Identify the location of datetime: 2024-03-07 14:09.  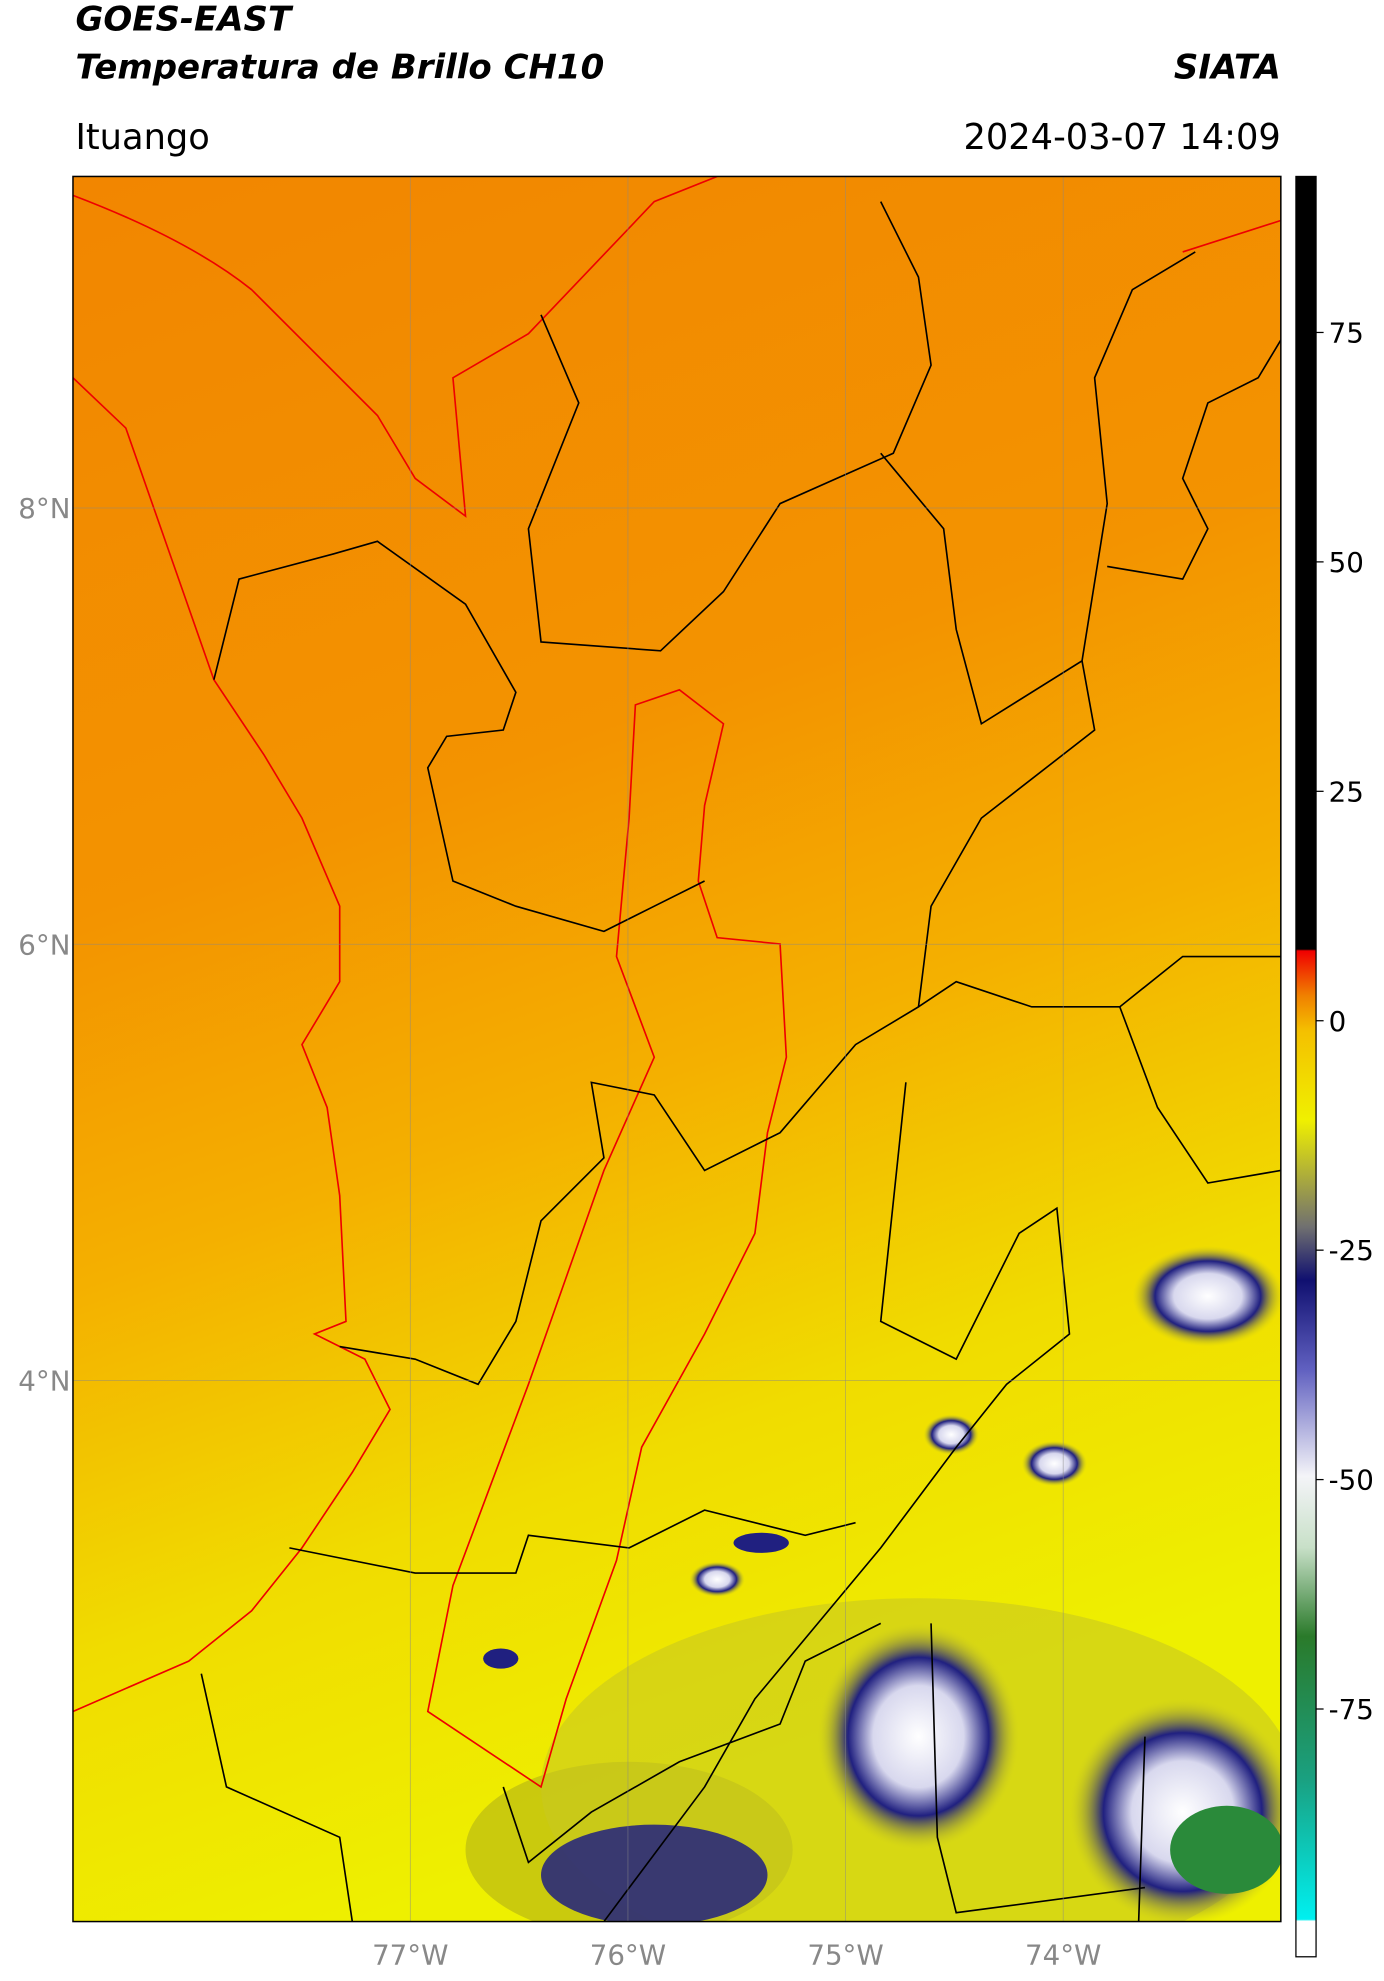
(1121, 137).